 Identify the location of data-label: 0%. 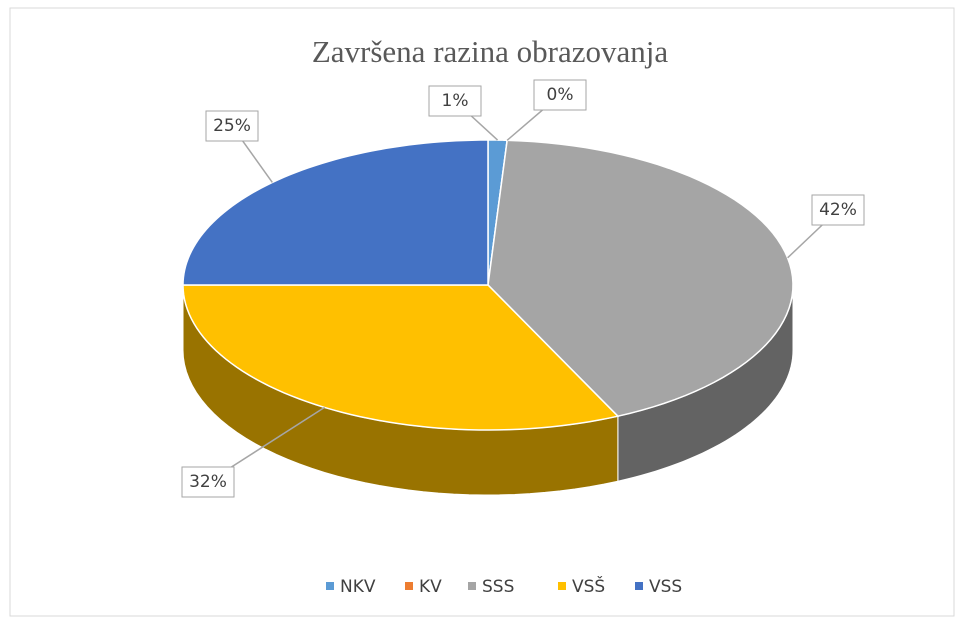
(560, 95).